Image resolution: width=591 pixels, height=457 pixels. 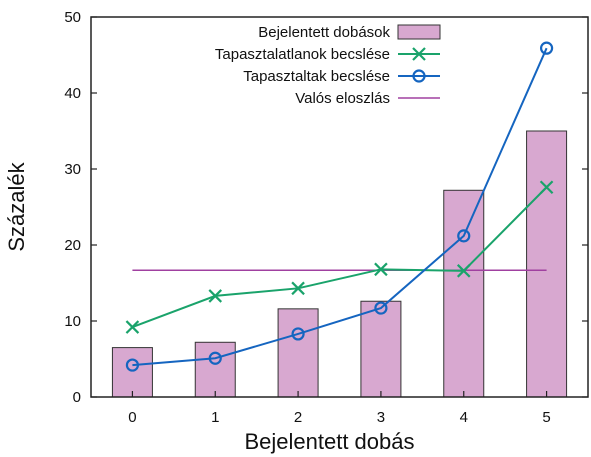 What do you see at coordinates (342, 98) in the screenshot?
I see `legend-label: Valós eloszlás` at bounding box center [342, 98].